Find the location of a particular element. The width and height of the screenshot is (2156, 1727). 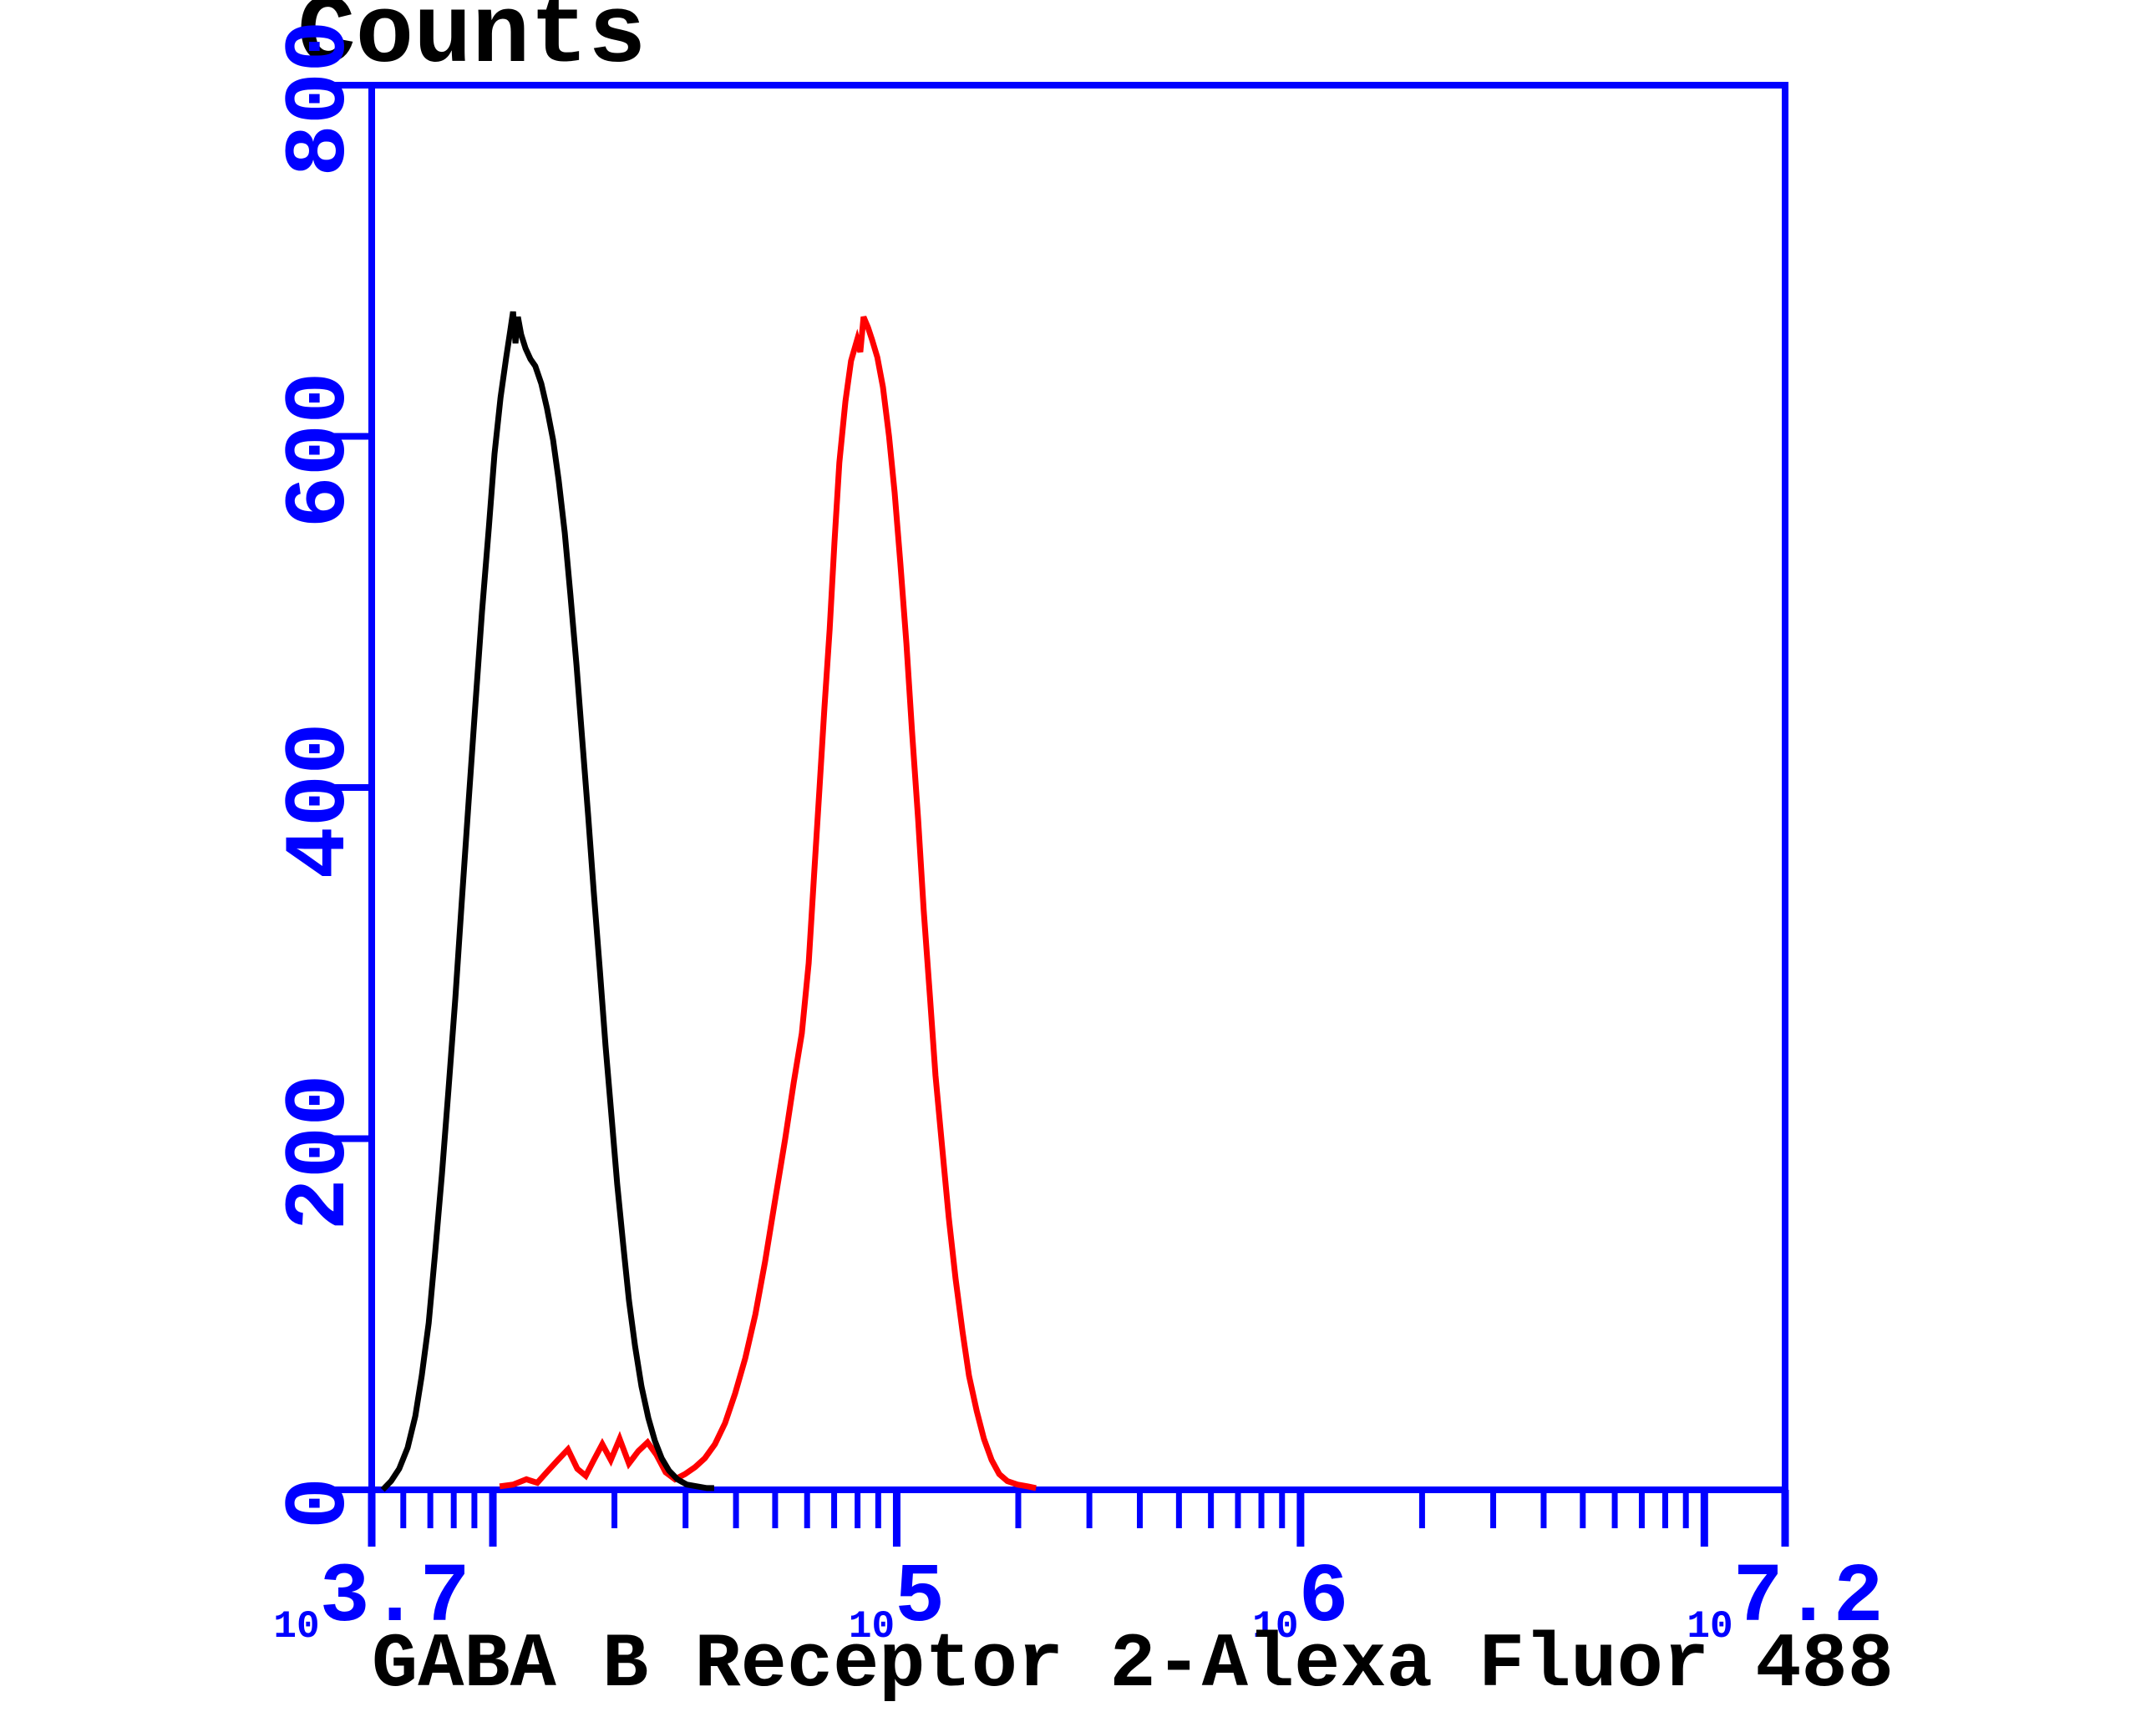

x-tick-exponent: 5 is located at coordinates (920, 1599).